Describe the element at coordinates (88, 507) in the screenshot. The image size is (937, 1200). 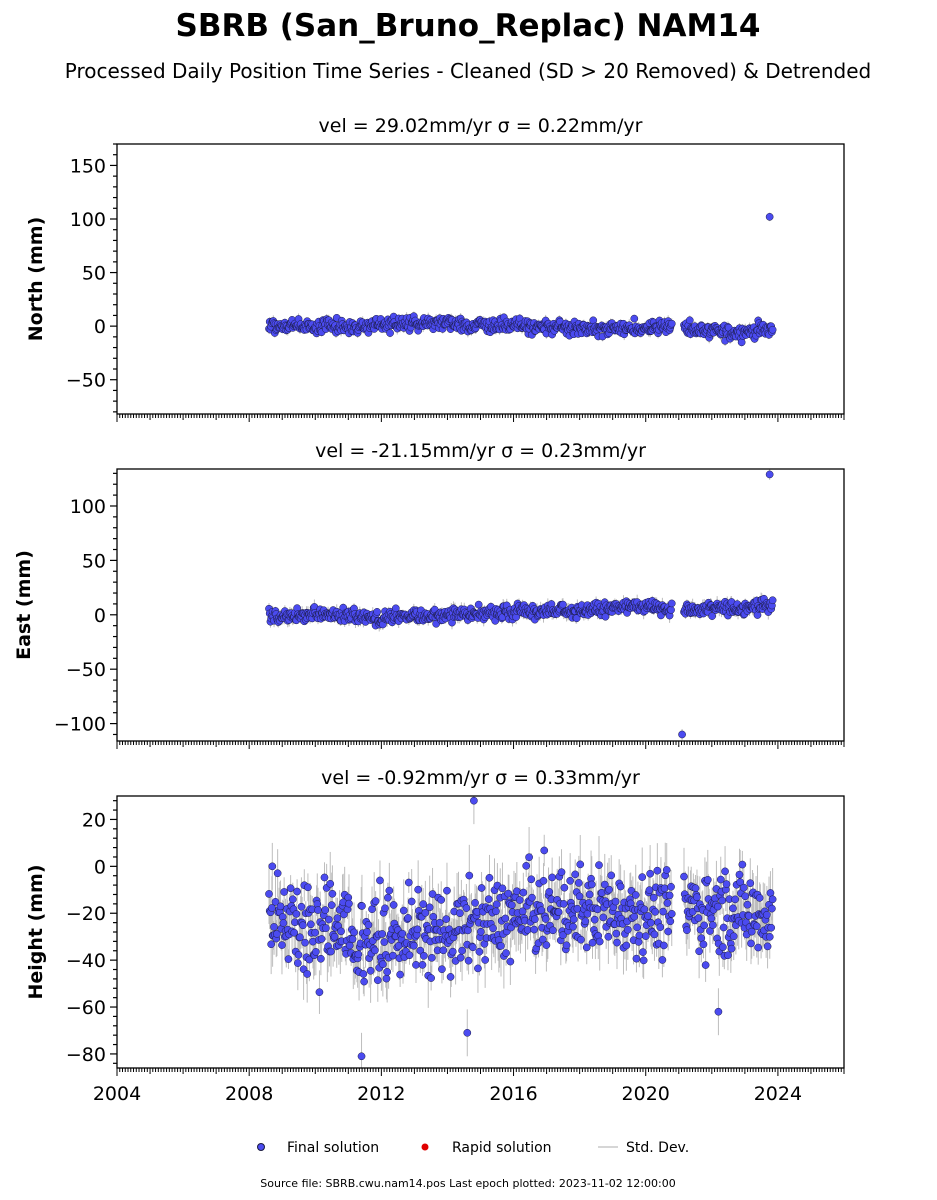
I see `y-tick-label: 100` at that location.